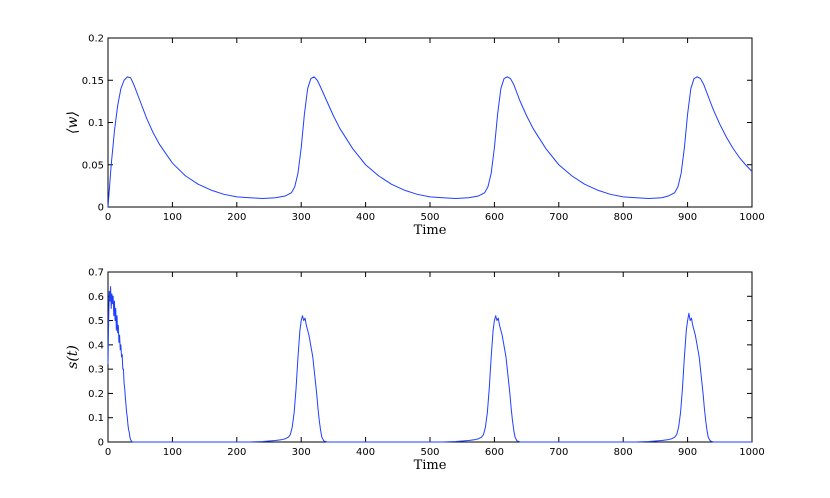 The height and width of the screenshot is (498, 830). I want to click on y-tick-label: 0.4, so click(96, 345).